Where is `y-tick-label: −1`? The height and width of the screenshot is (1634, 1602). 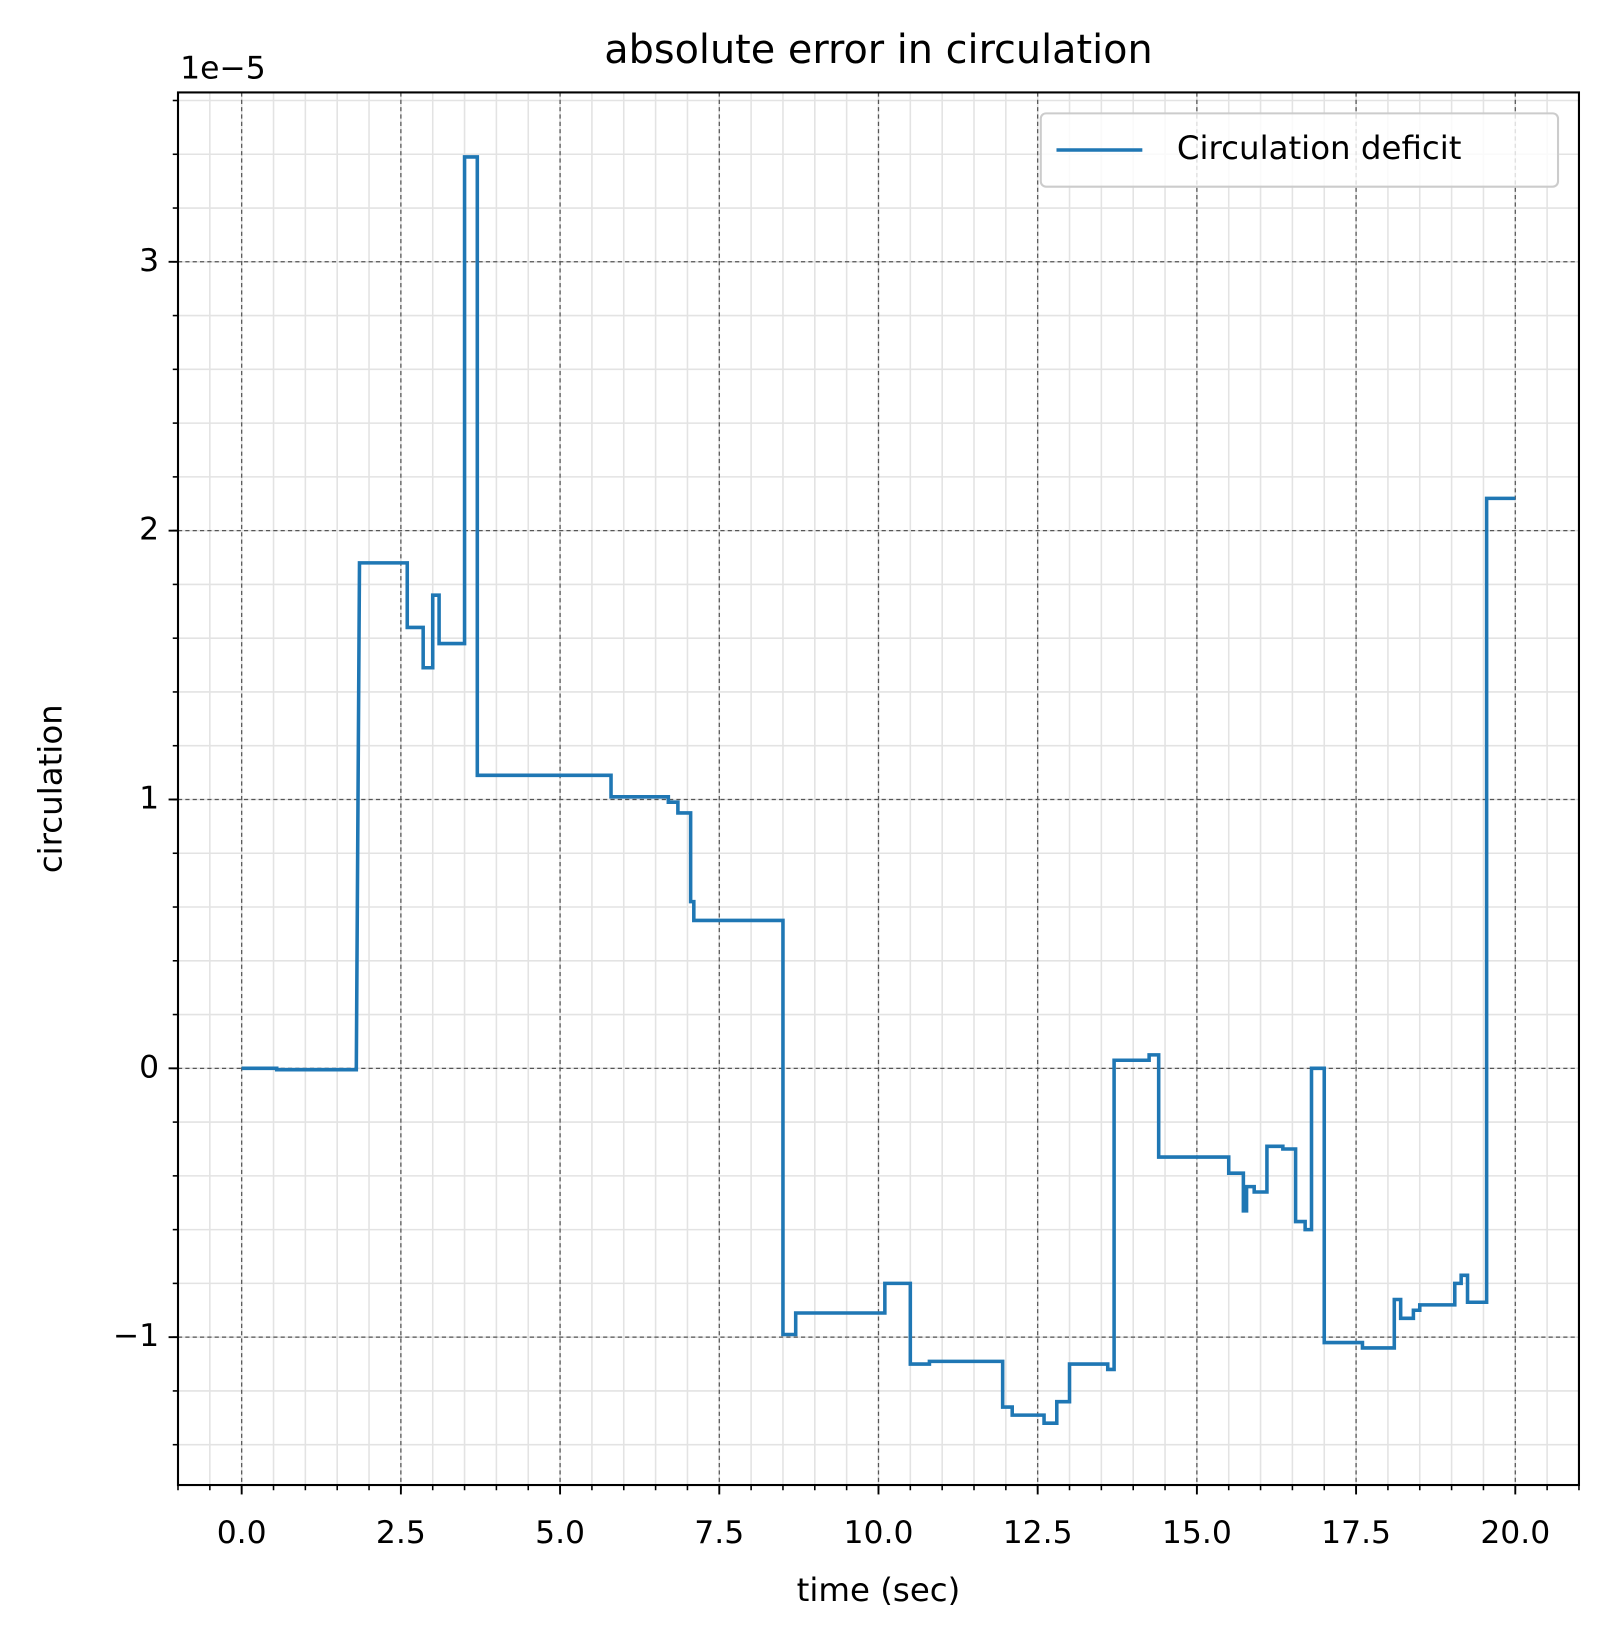
y-tick-label: −1 is located at coordinates (136, 1336).